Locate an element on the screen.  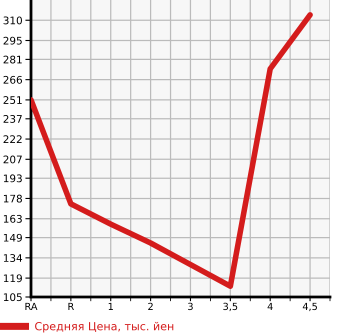
x-tick-label: RA is located at coordinates (31, 306).